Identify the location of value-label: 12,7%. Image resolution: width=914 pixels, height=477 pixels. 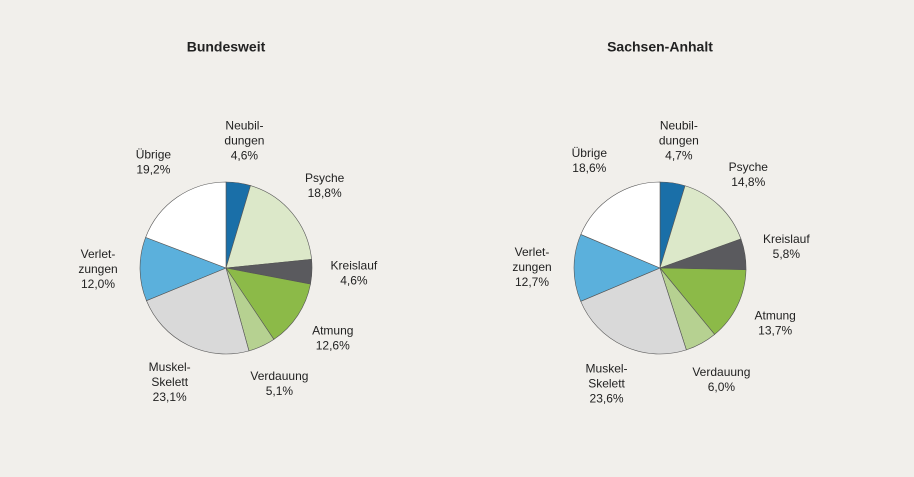
(532, 282).